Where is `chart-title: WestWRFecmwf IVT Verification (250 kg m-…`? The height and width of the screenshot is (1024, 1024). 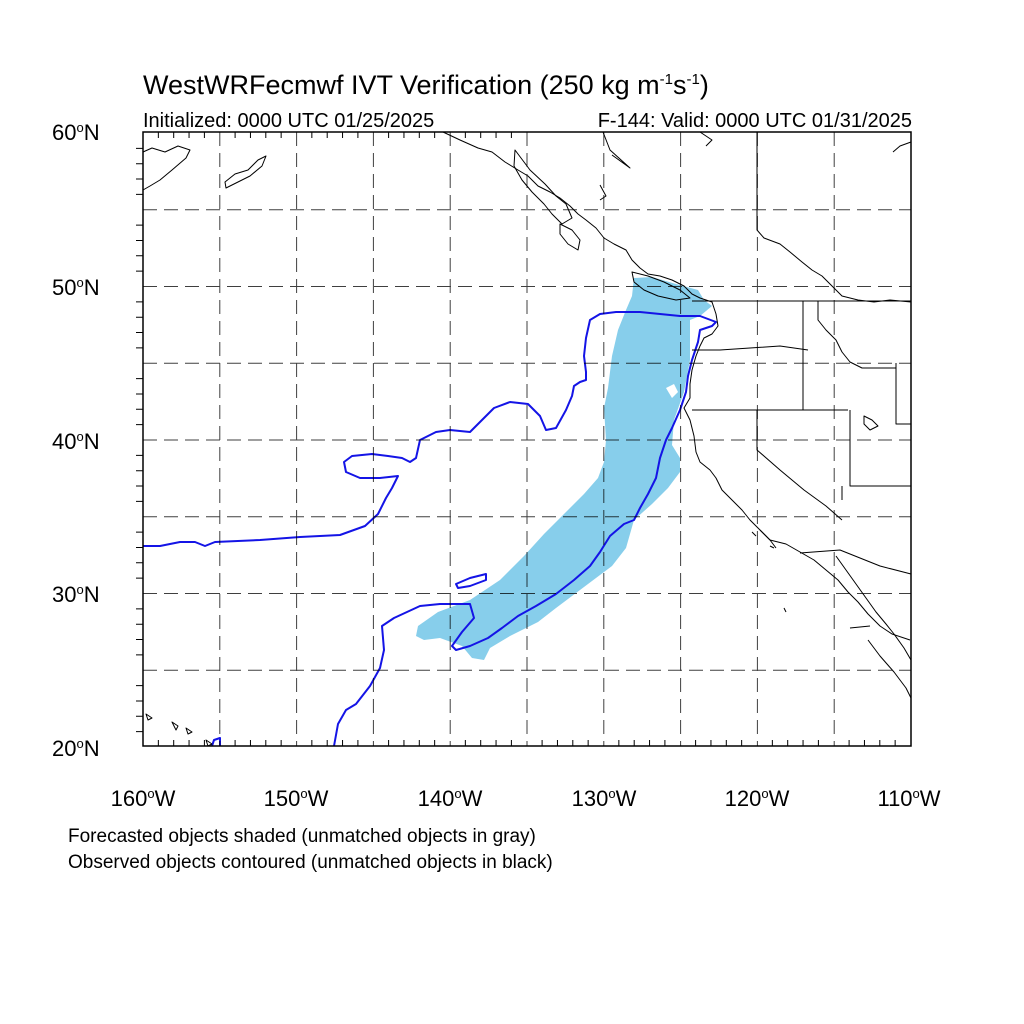 chart-title: WestWRFecmwf IVT Verification (250 kg m-… is located at coordinates (426, 85).